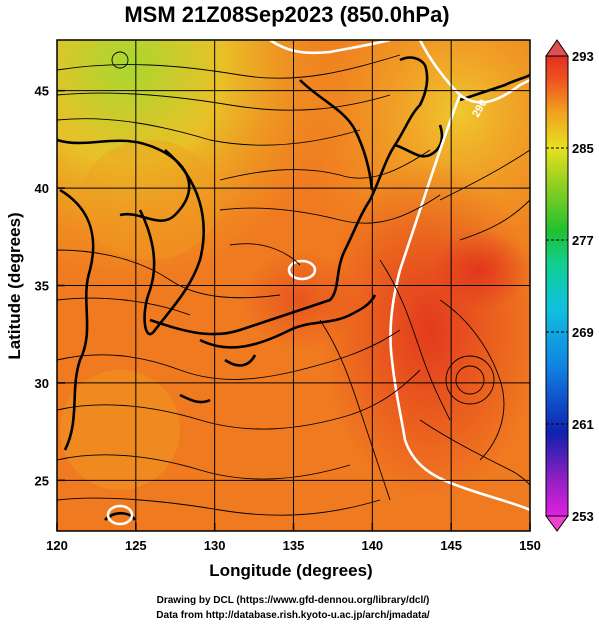 The width and height of the screenshot is (599, 625). What do you see at coordinates (557, 48) in the screenshot?
I see `colorbar-top-arrow` at bounding box center [557, 48].